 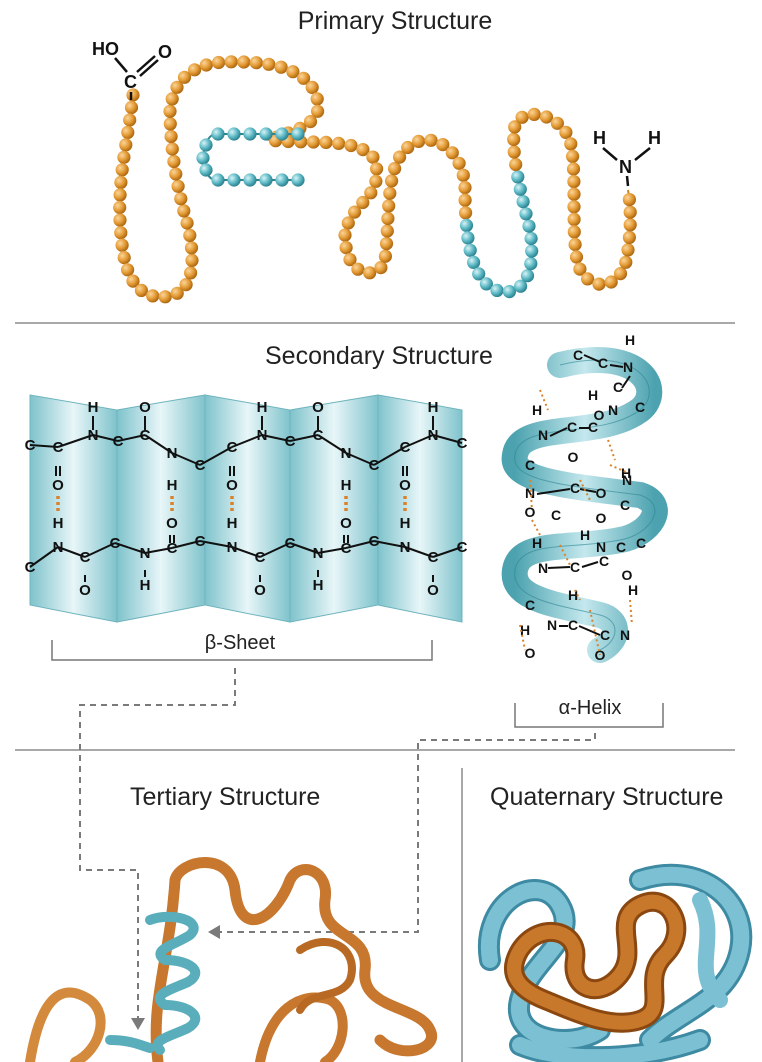 I want to click on helix-to-tertiary-connector, so click(x=407, y=833).